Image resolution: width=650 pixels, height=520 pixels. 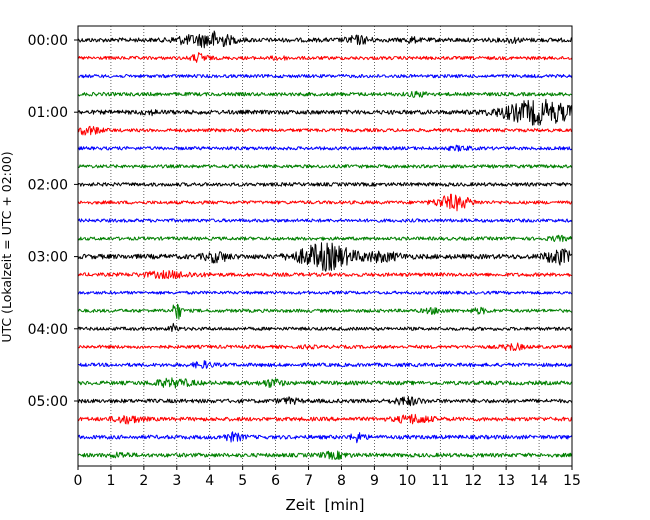 What do you see at coordinates (539, 481) in the screenshot?
I see `x-tick-label: 14` at bounding box center [539, 481].